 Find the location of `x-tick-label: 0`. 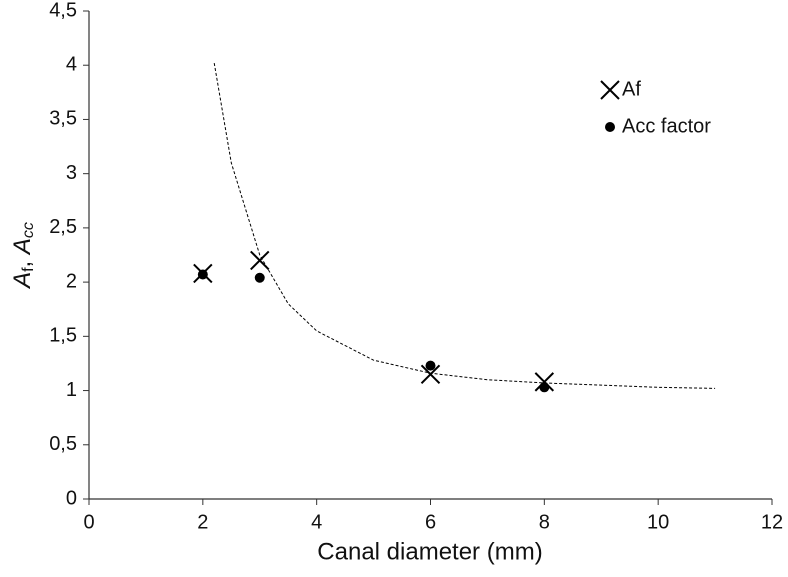

x-tick-label: 0 is located at coordinates (88, 522).